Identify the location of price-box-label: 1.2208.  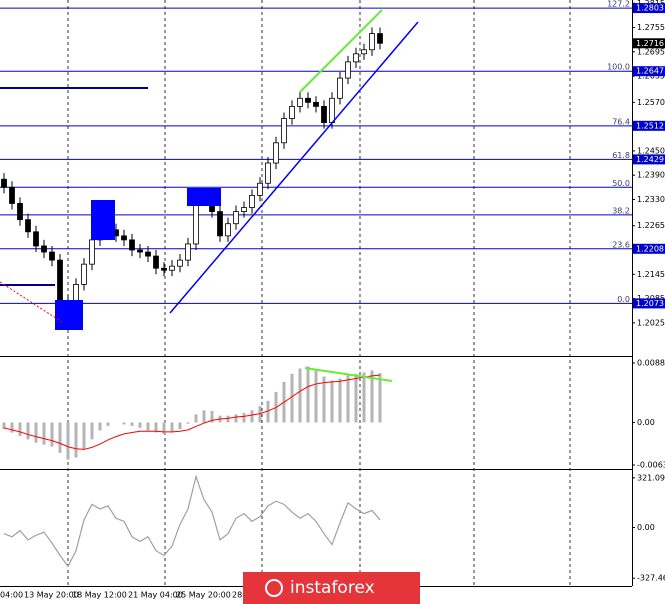
(650, 248).